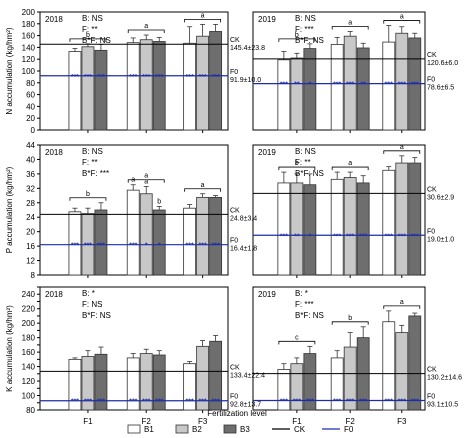  What do you see at coordinates (182, 429) in the screenshot?
I see `legend-swatch-B2` at bounding box center [182, 429].